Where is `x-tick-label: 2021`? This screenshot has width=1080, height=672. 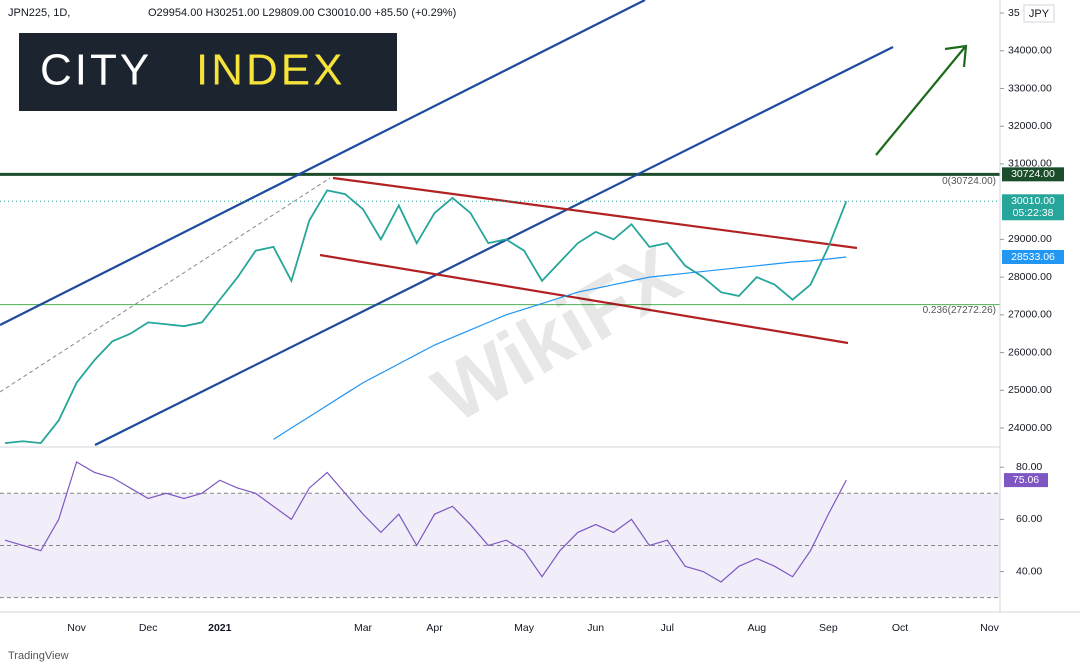 x-tick-label: 2021 is located at coordinates (220, 628).